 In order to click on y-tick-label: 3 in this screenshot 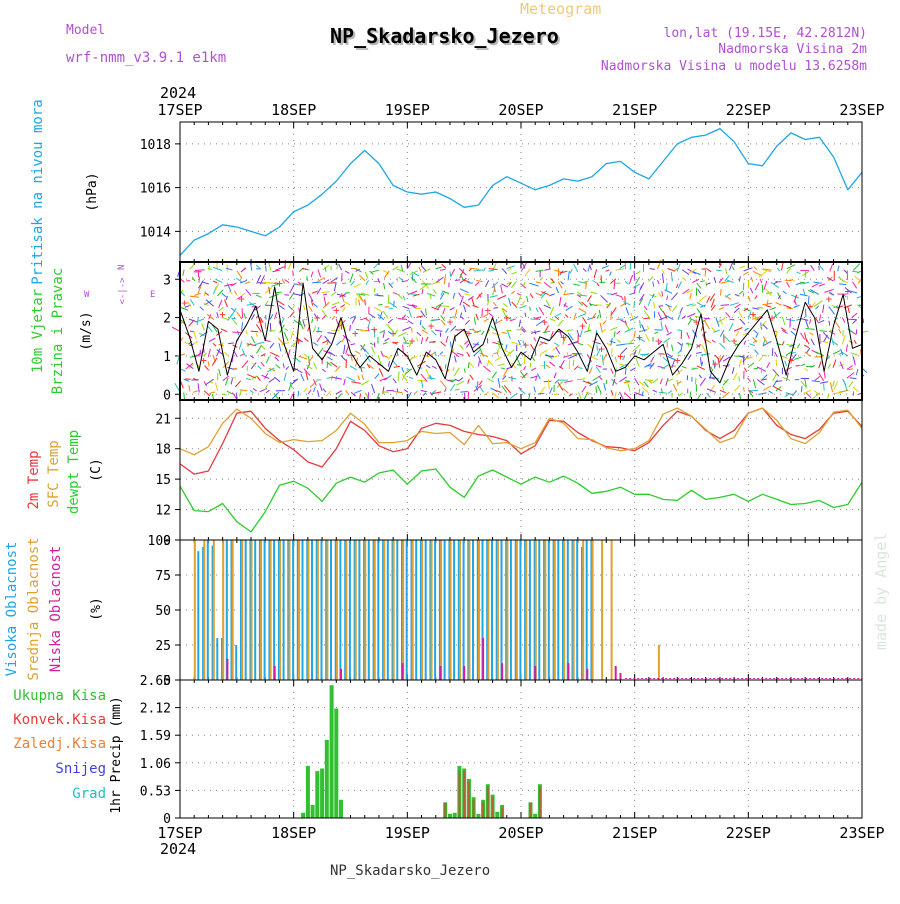, I will do `click(167, 280)`.